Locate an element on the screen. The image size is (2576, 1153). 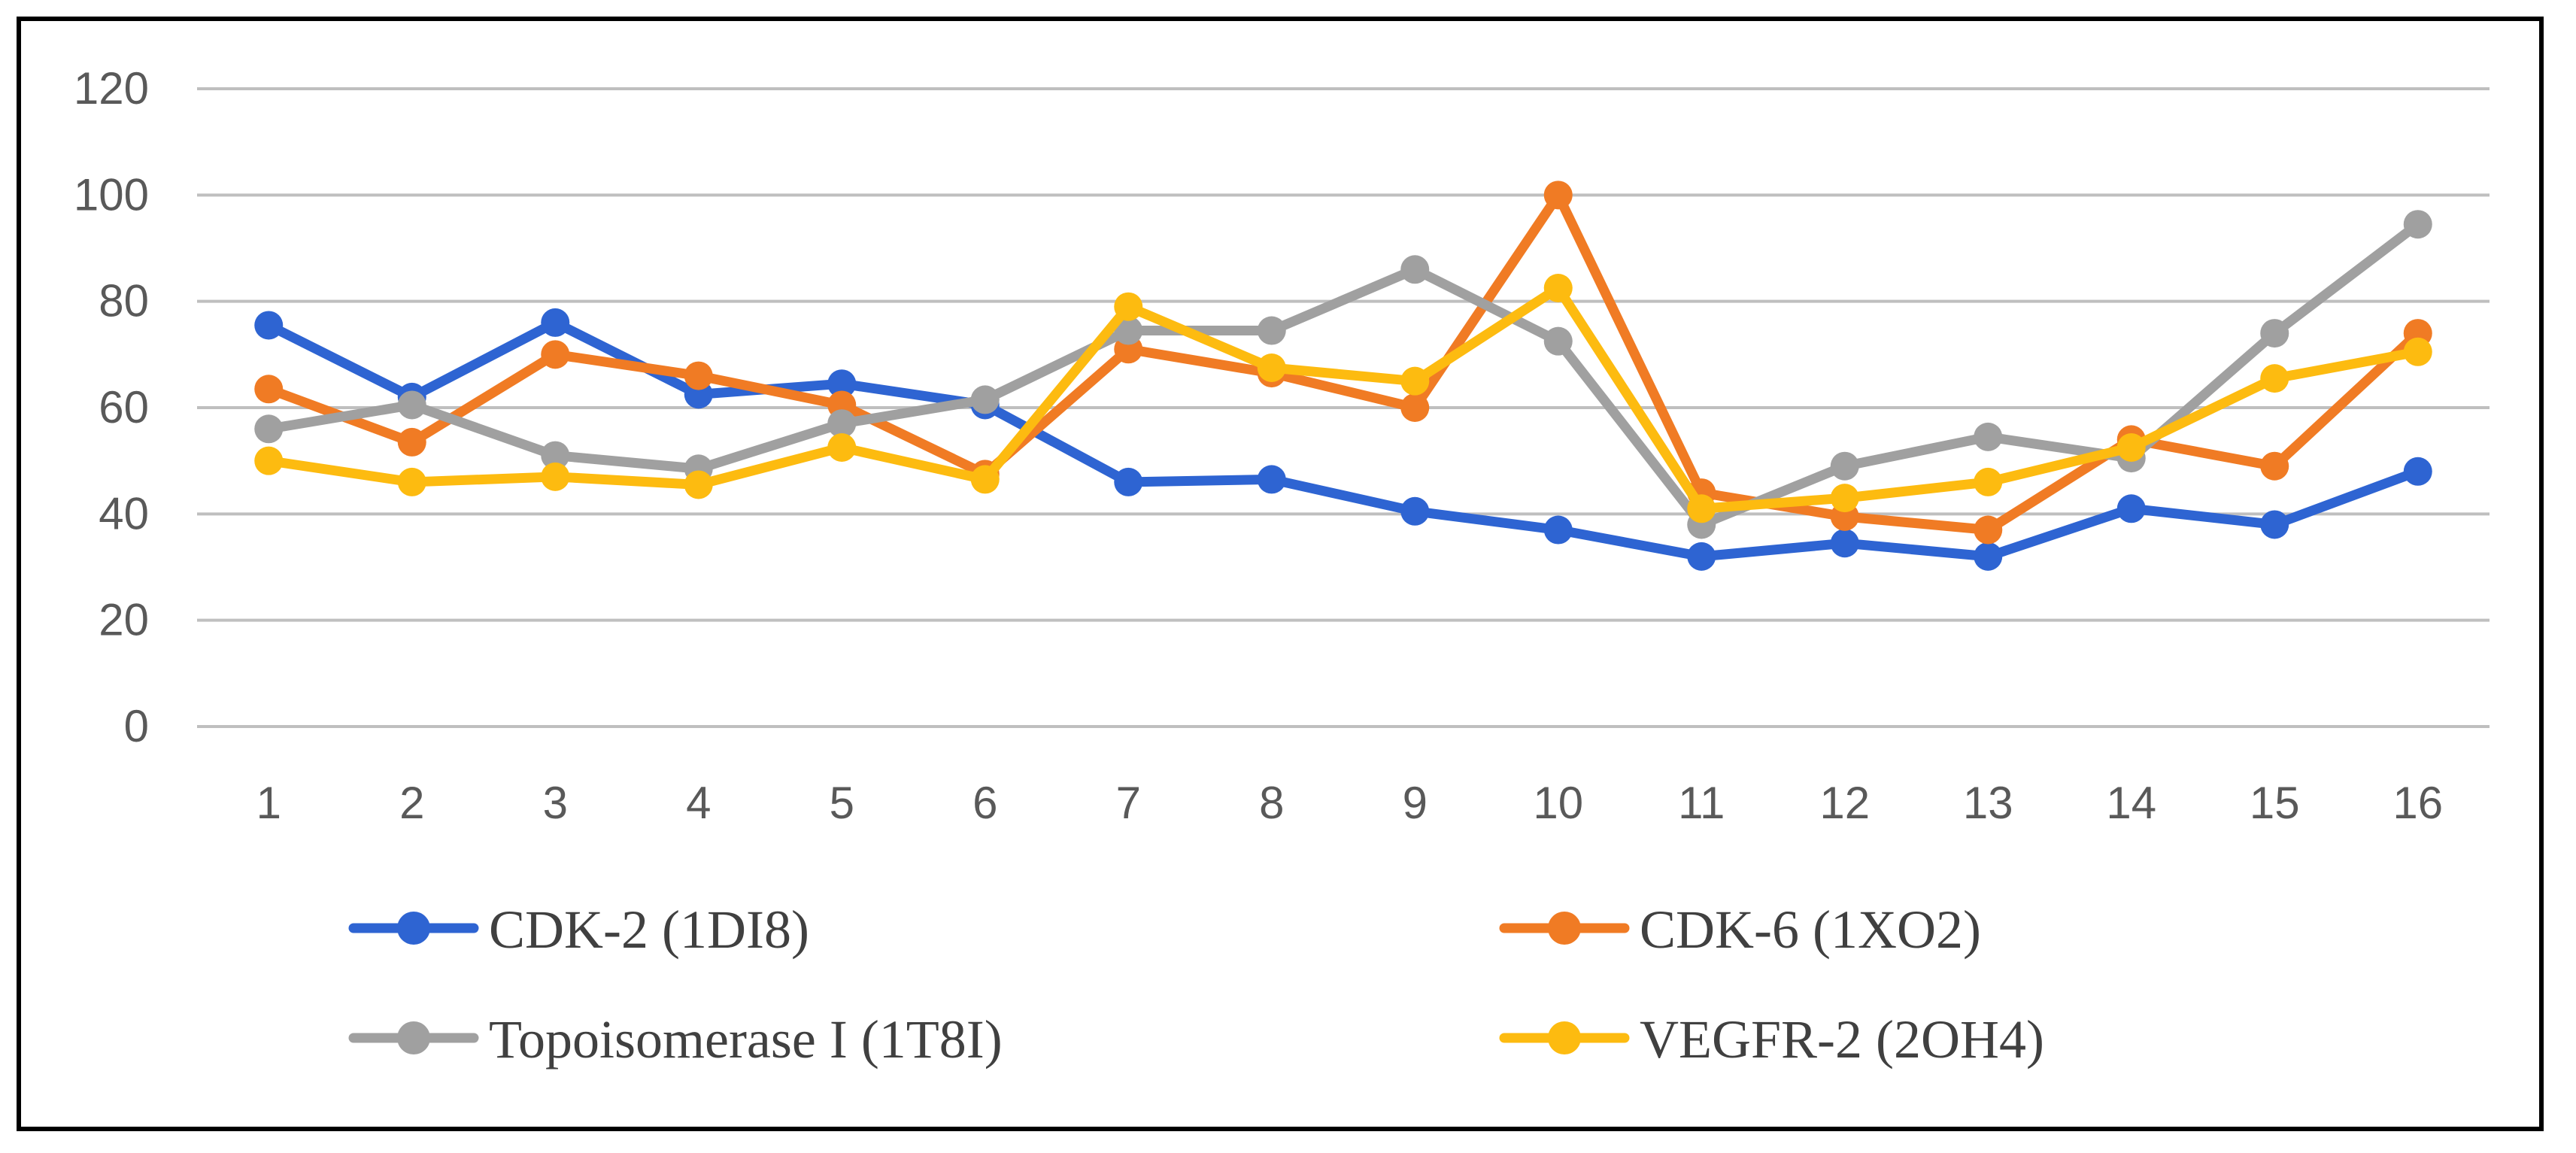
x-tick-label: 12 is located at coordinates (1844, 803).